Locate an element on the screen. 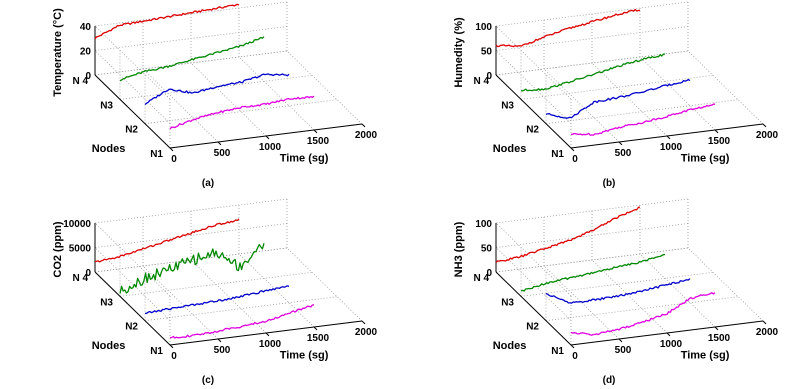  z-axis-label: Temperature (°C) is located at coordinates (58, 52).